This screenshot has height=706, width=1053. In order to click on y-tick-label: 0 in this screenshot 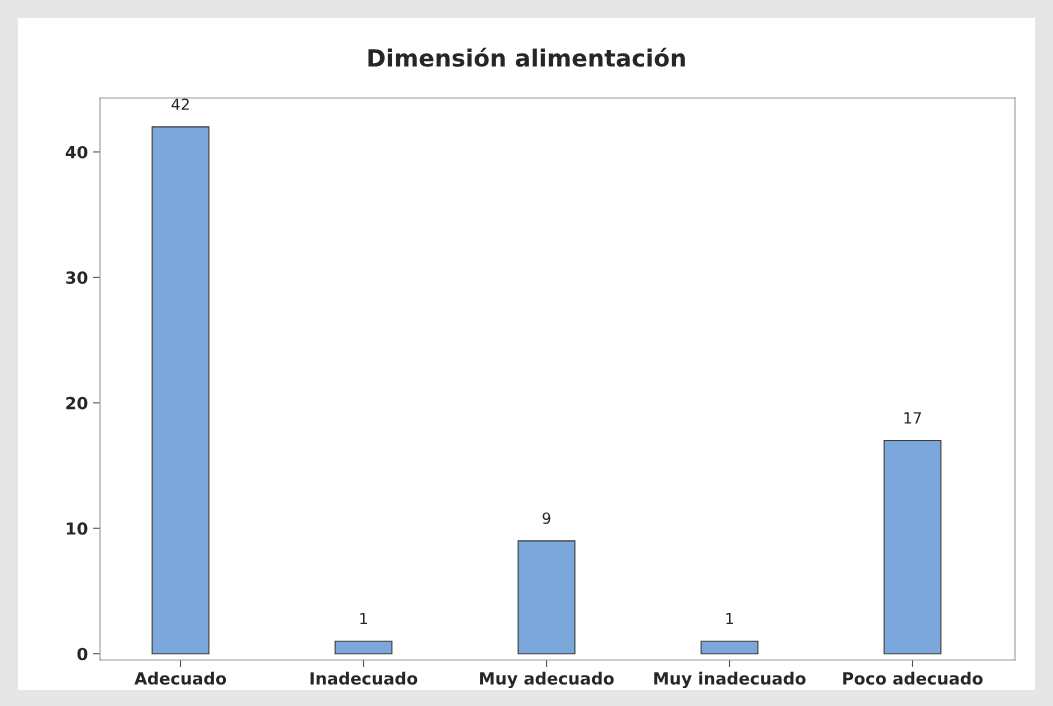, I will do `click(82, 654)`.